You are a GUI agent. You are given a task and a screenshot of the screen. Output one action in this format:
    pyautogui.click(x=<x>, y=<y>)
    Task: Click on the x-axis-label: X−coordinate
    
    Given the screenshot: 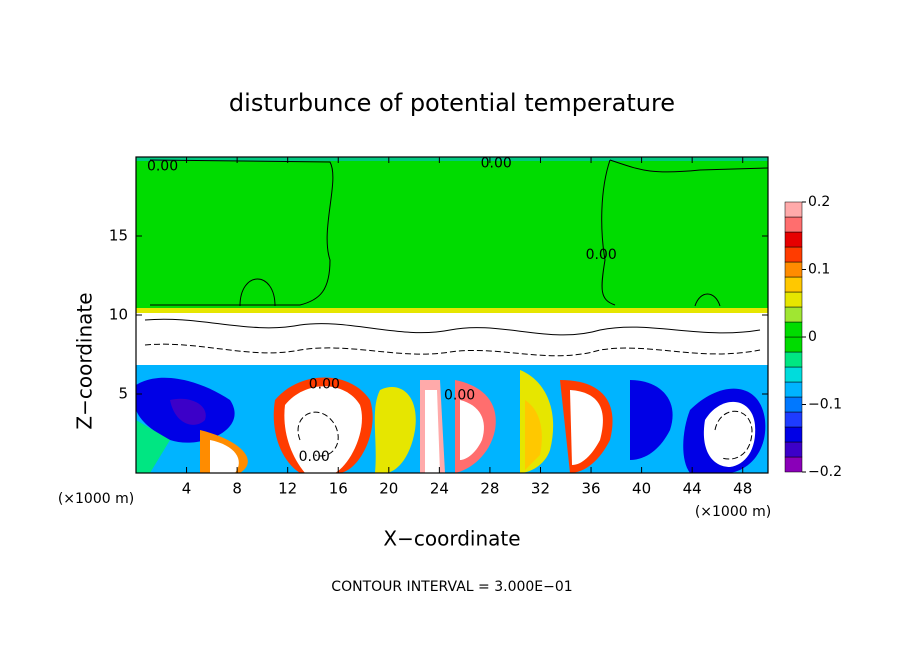 What is the action you would take?
    pyautogui.click(x=451, y=539)
    